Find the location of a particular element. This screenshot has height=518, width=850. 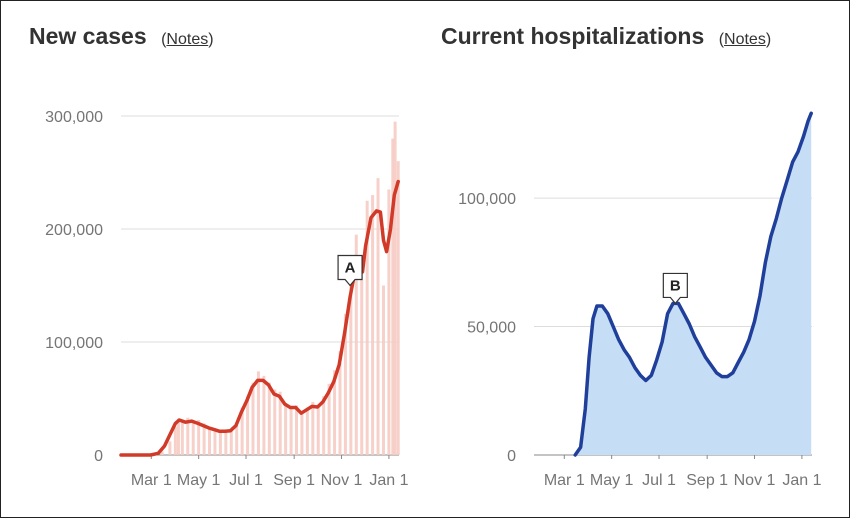

new-cases-notes: (Notes) is located at coordinates (187, 39).